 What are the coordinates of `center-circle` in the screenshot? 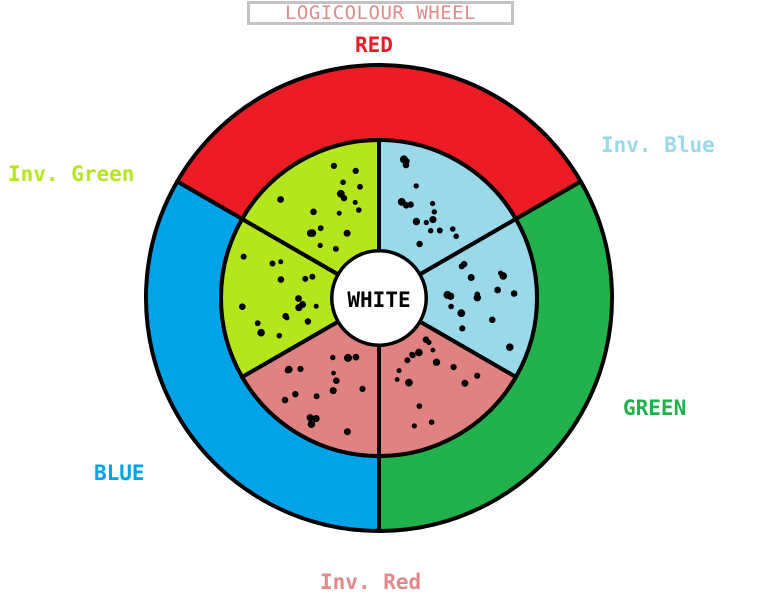 It's located at (379, 298).